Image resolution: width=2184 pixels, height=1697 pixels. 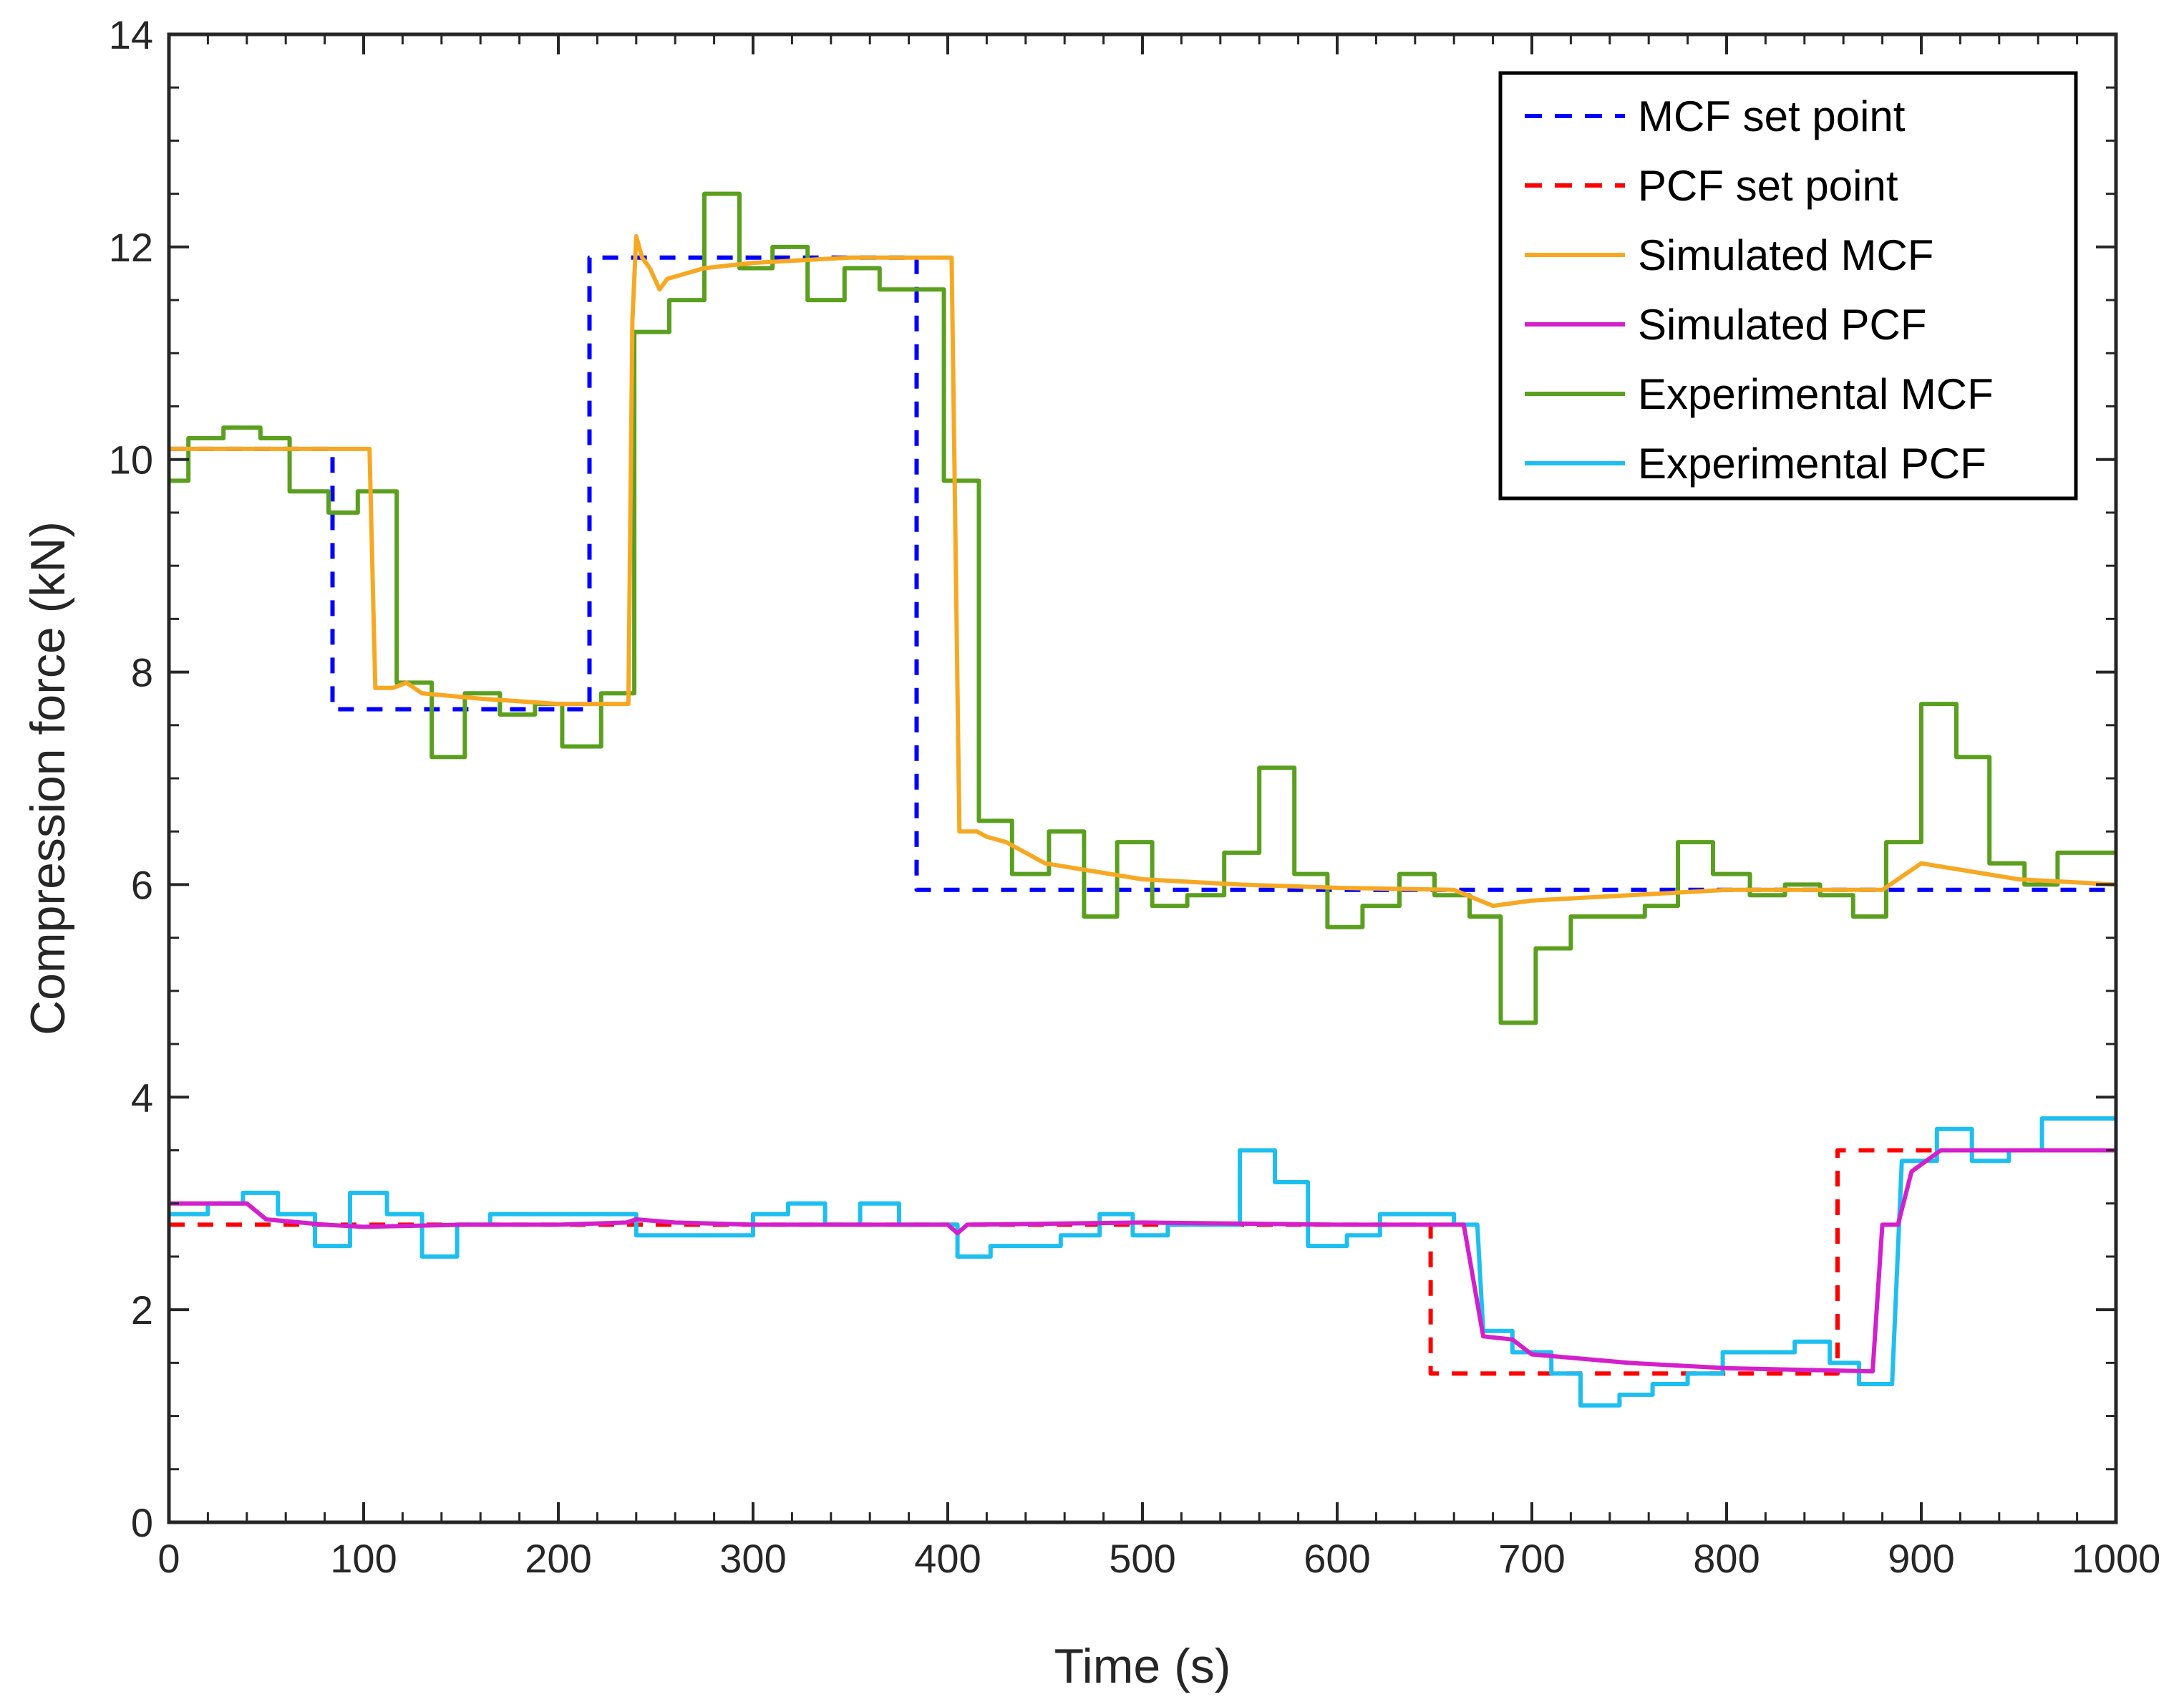 I want to click on y-tick-label: 8, so click(x=142, y=672).